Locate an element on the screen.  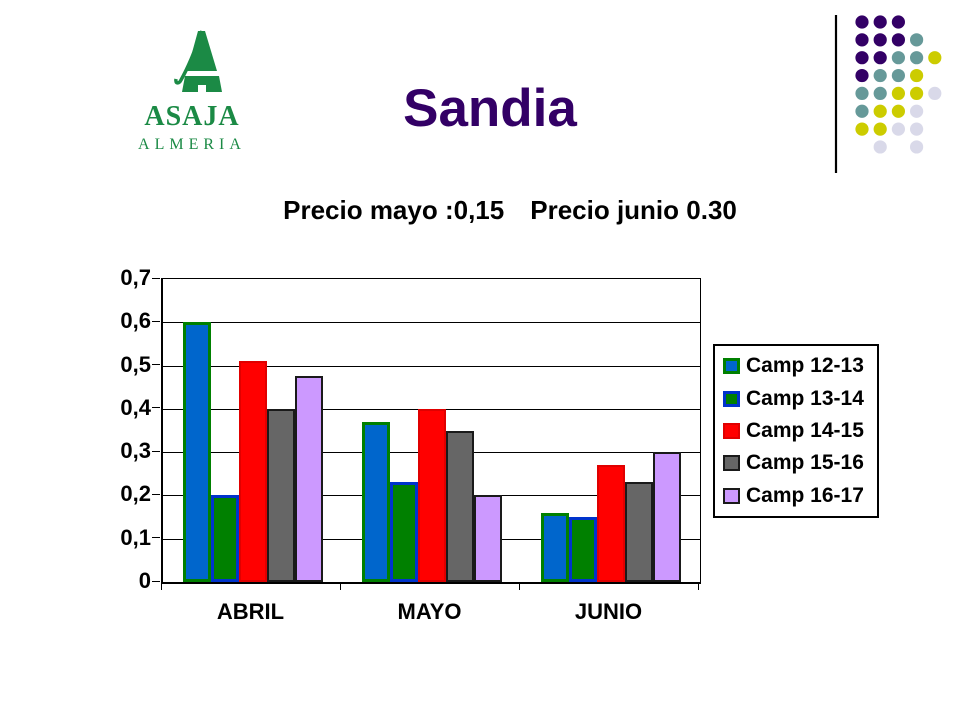
bar-camp-13-14-abril is located at coordinates (225, 538).